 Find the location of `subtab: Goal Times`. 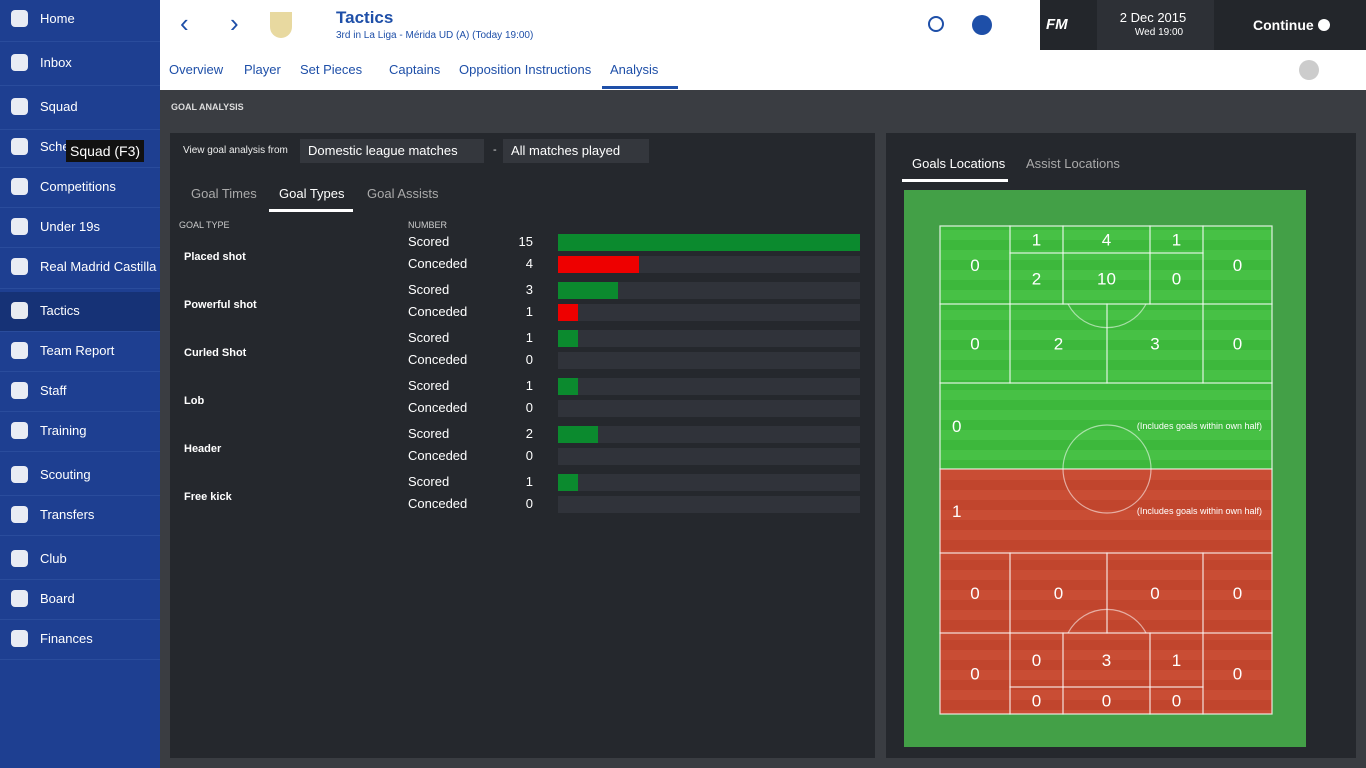

subtab: Goal Times is located at coordinates (224, 193).